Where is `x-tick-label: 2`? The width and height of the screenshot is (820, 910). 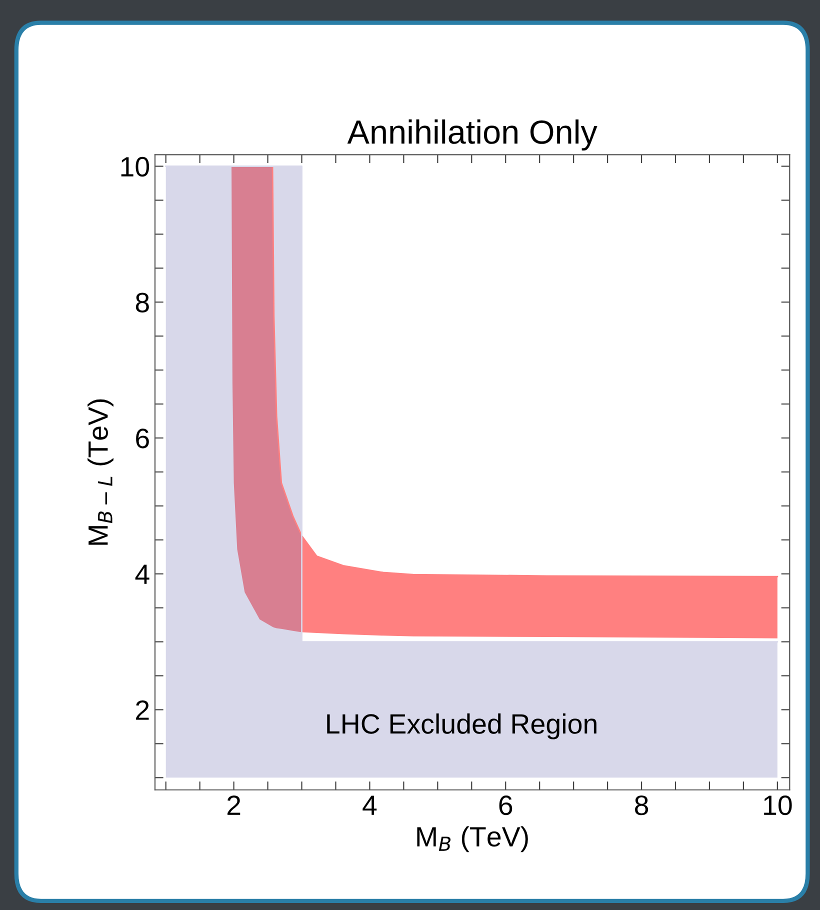
x-tick-label: 2 is located at coordinates (233, 805).